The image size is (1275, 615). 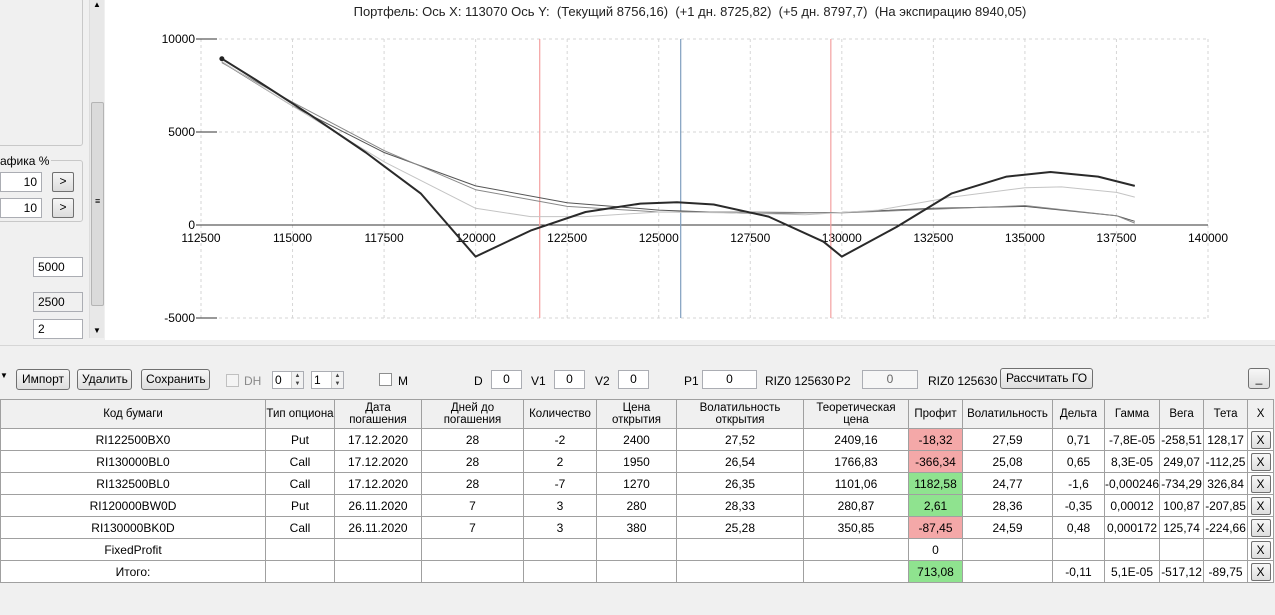 I want to click on y-tick-label: 5000, so click(x=181, y=132).